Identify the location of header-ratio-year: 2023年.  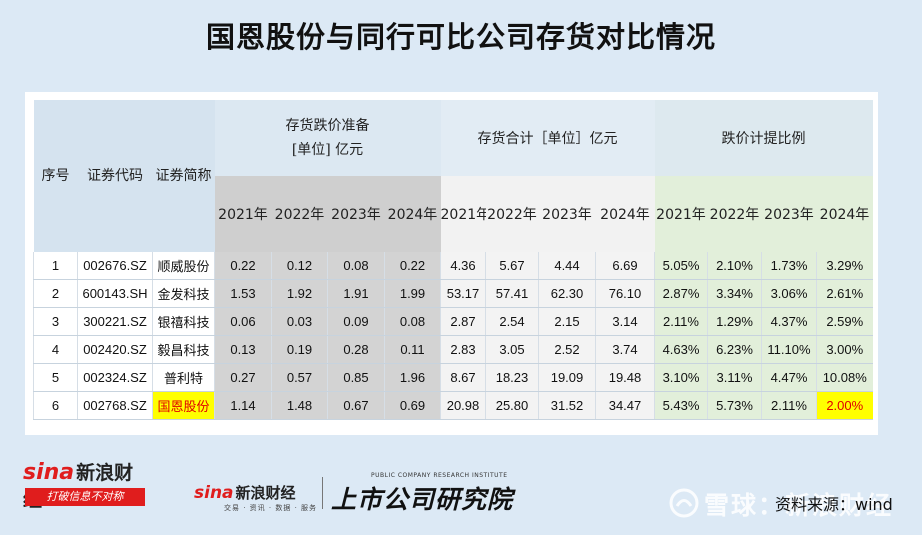
(789, 214).